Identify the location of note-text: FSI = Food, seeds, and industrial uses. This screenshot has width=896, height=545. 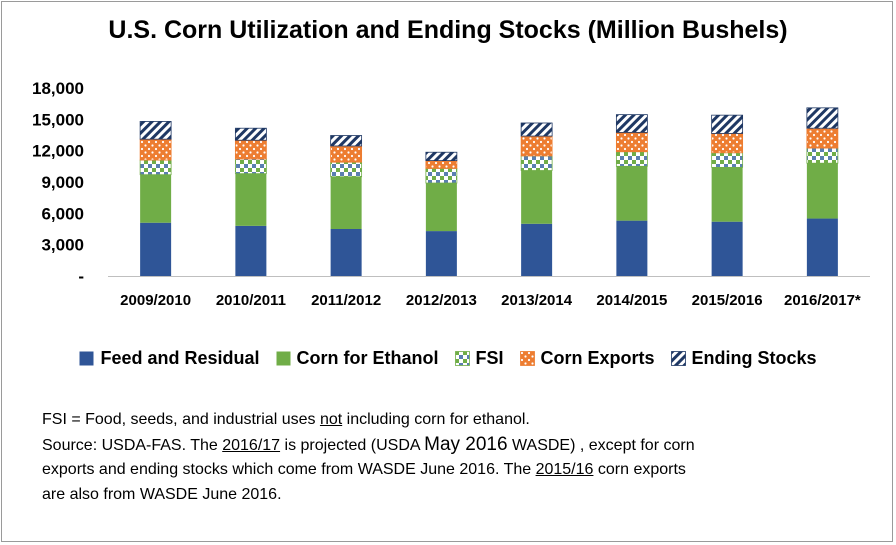
(181, 419).